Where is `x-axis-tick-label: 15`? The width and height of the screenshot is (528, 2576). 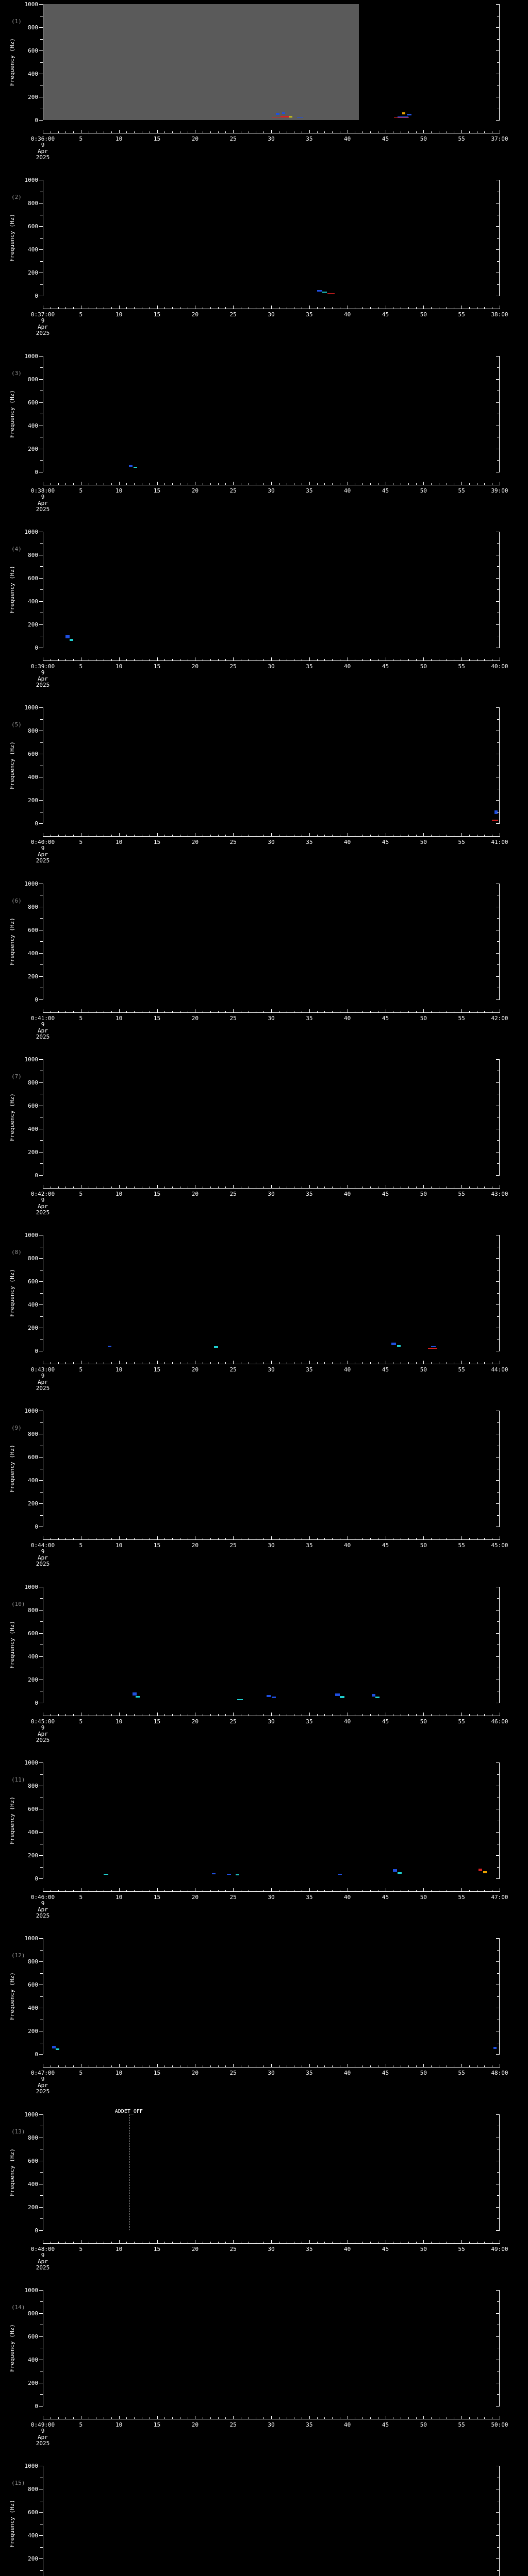 x-axis-tick-label: 15 is located at coordinates (157, 1545).